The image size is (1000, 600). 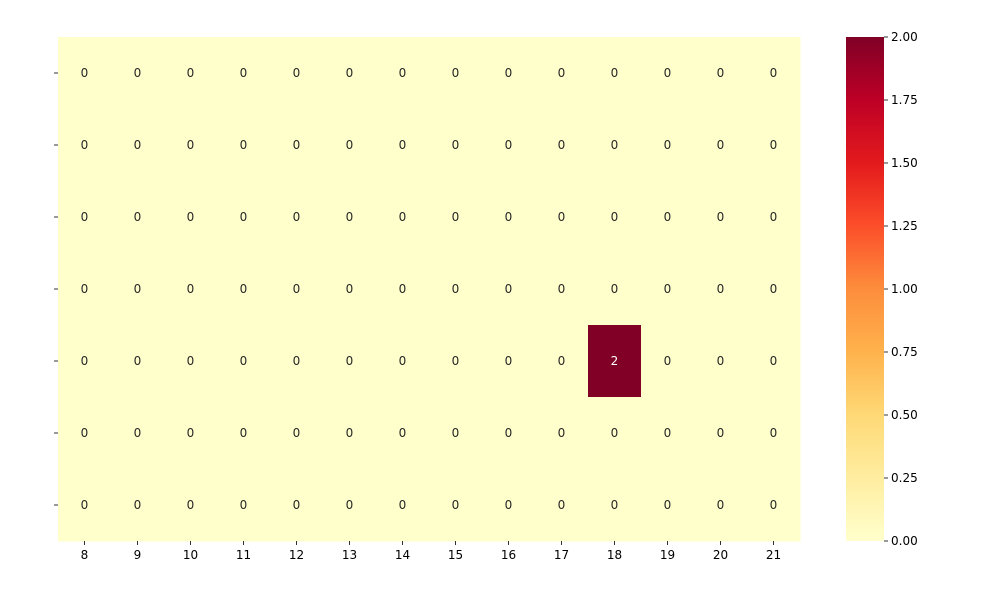 What do you see at coordinates (431, 551) in the screenshot?
I see `x-axis: 8 9 10 11 12 13 14 15 16 17 18 19 20 21` at bounding box center [431, 551].